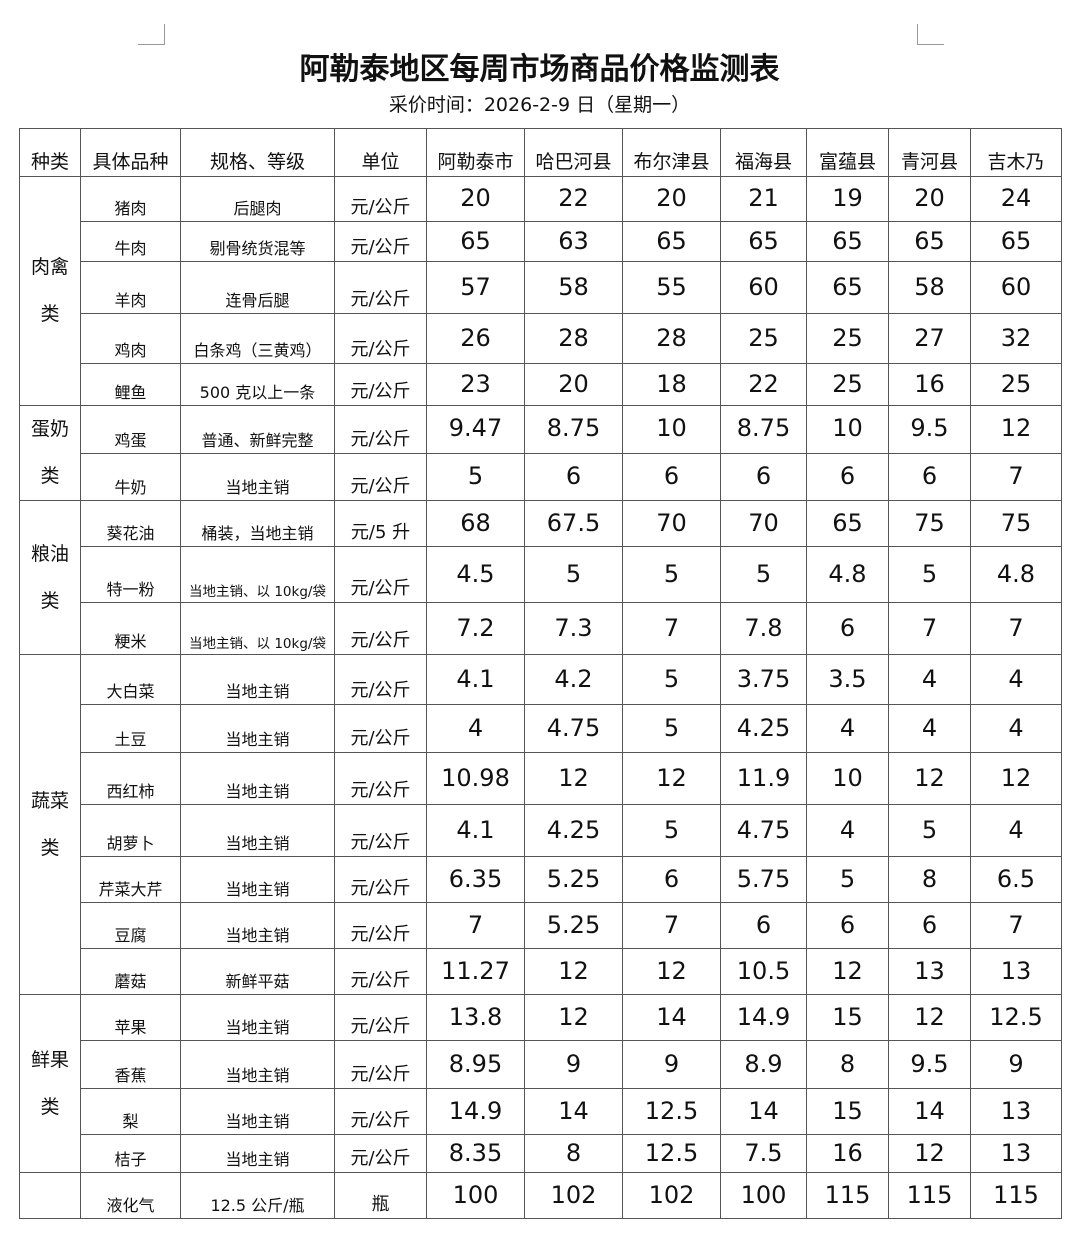 Image resolution: width=1079 pixels, height=1251 pixels. I want to click on price-cell: 5.75, so click(763, 879).